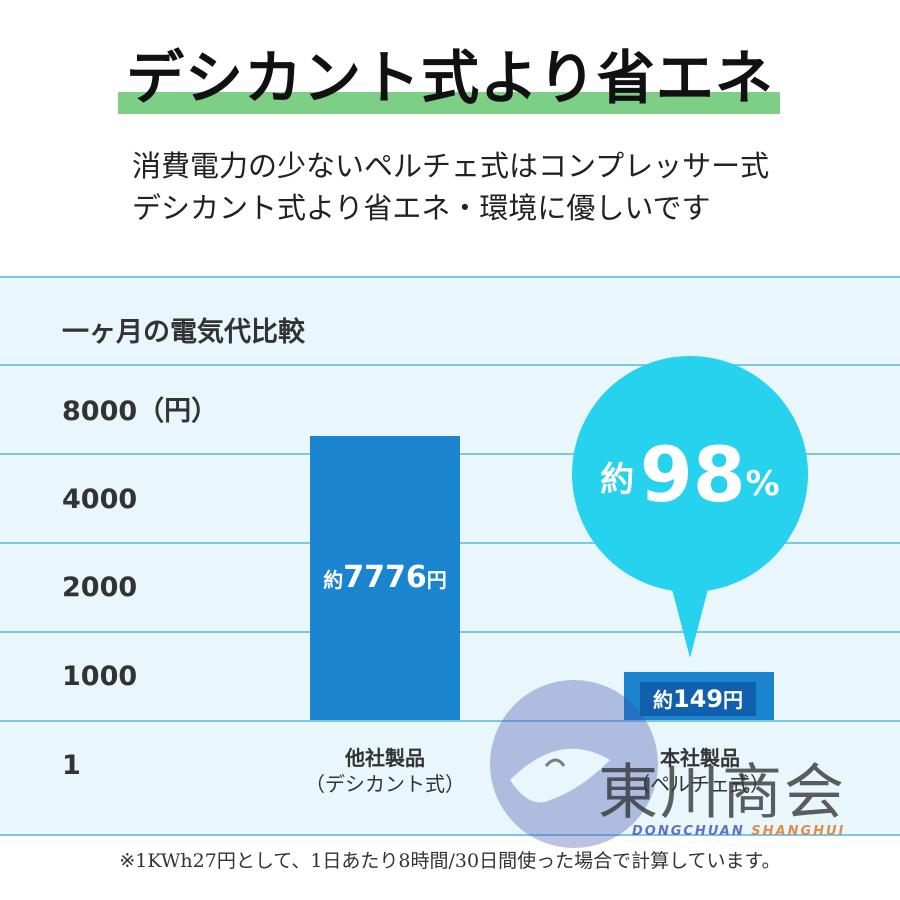 The width and height of the screenshot is (900, 900). Describe the element at coordinates (698, 699) in the screenshot. I see `bar-value-label-own: 約149円` at that location.